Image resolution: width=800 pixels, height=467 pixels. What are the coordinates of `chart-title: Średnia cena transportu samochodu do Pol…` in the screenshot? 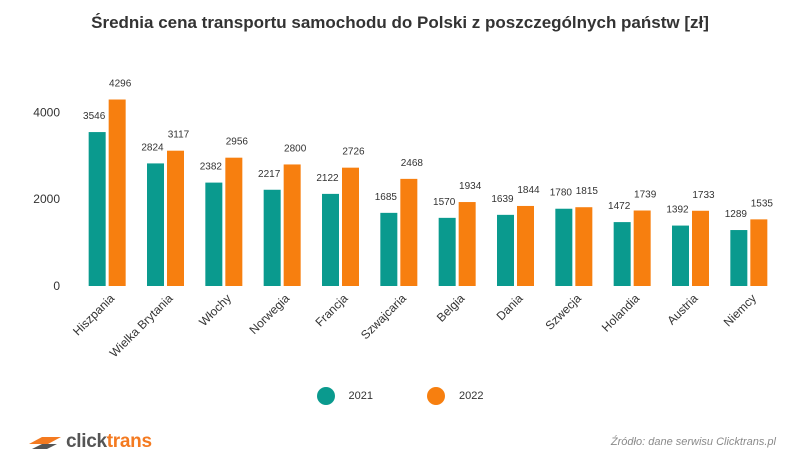 It's located at (400, 22).